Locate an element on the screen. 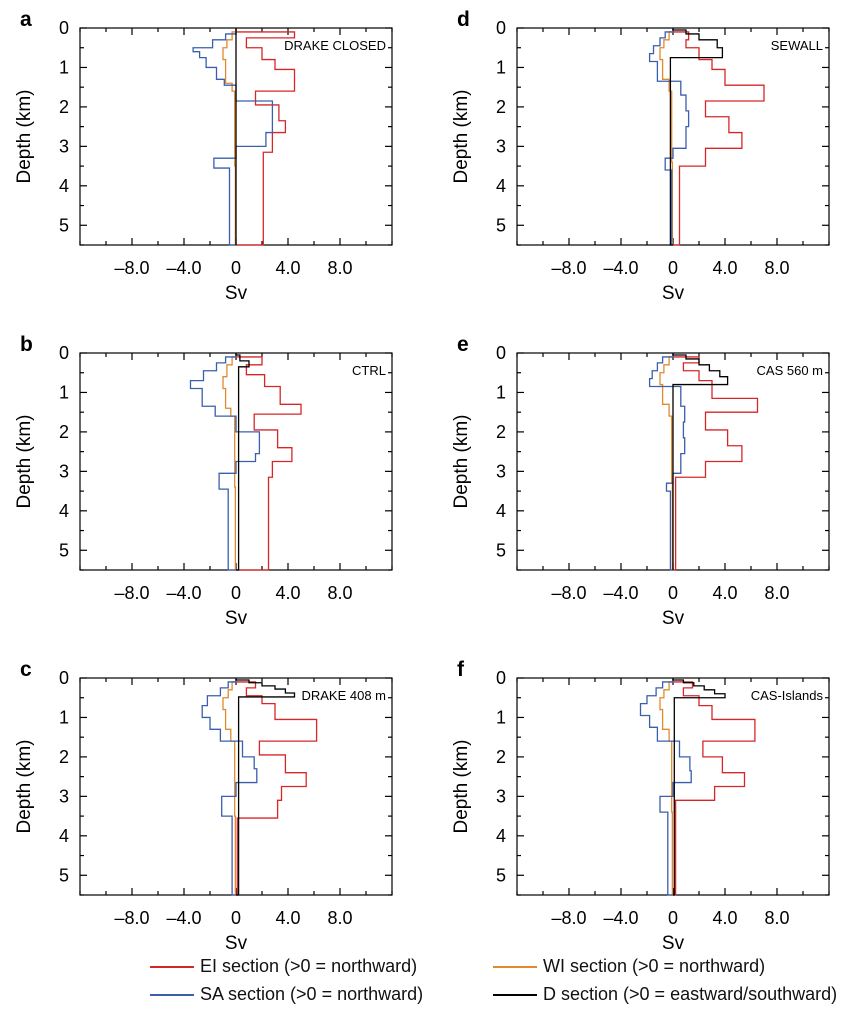  panel-letter: c is located at coordinates (26, 669).